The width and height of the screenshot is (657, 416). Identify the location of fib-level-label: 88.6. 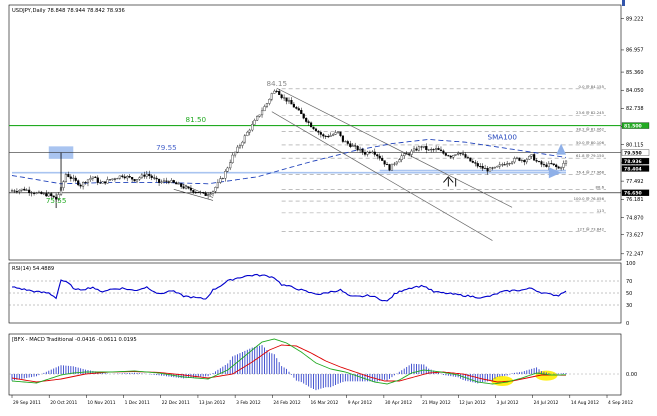
(600, 186).